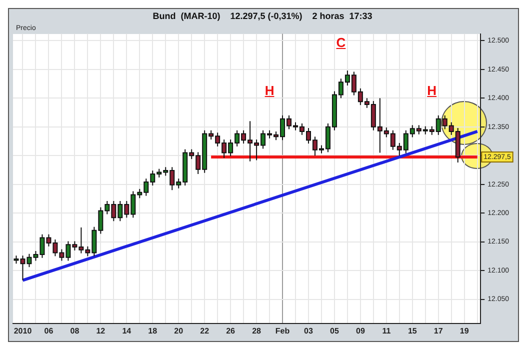 The image size is (525, 348). Describe the element at coordinates (387, 331) in the screenshot. I see `x-tick-label: 11` at that location.